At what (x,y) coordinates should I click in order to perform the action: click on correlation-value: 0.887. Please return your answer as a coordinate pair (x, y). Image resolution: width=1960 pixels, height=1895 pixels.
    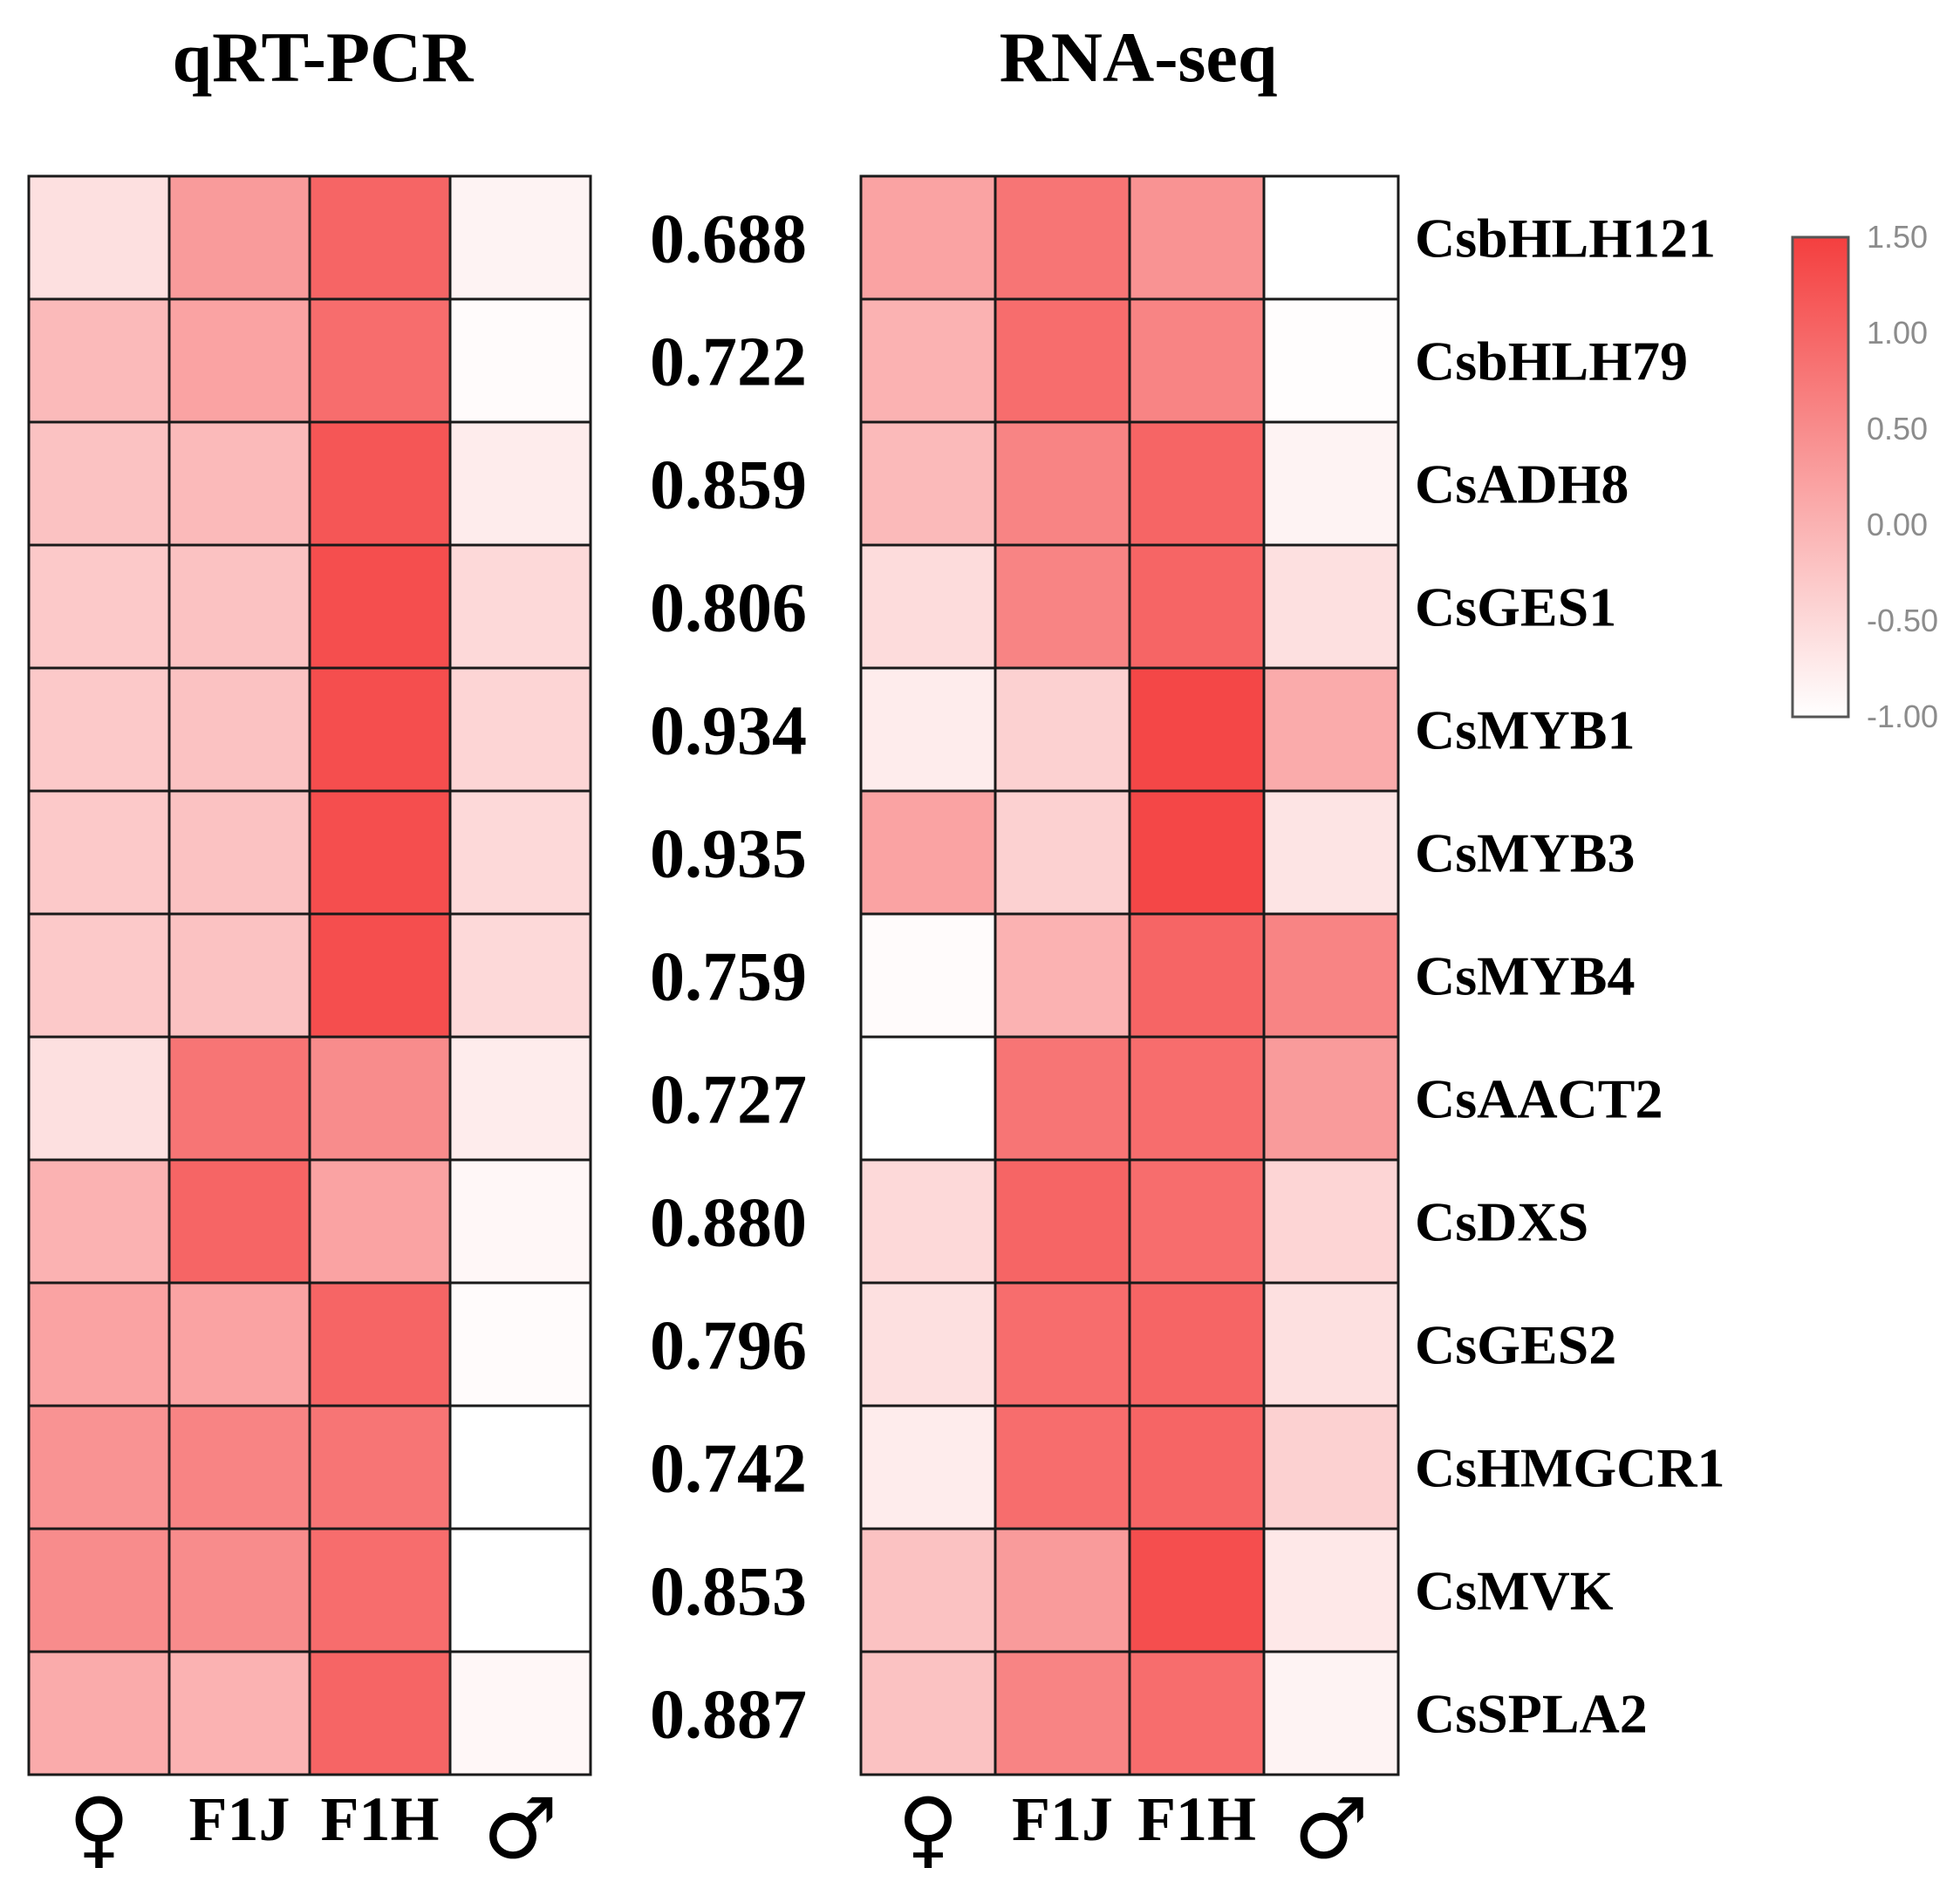
    Looking at the image, I should click on (728, 1715).